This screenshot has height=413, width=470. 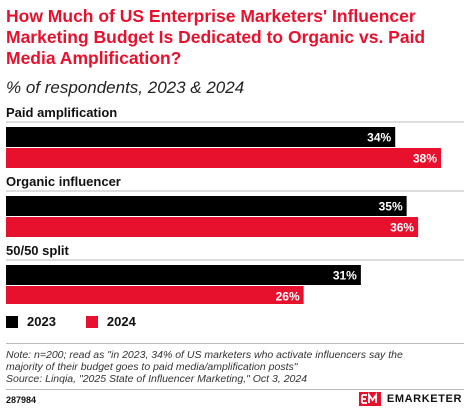 I want to click on legend-item-2024: 2024, so click(x=110, y=321).